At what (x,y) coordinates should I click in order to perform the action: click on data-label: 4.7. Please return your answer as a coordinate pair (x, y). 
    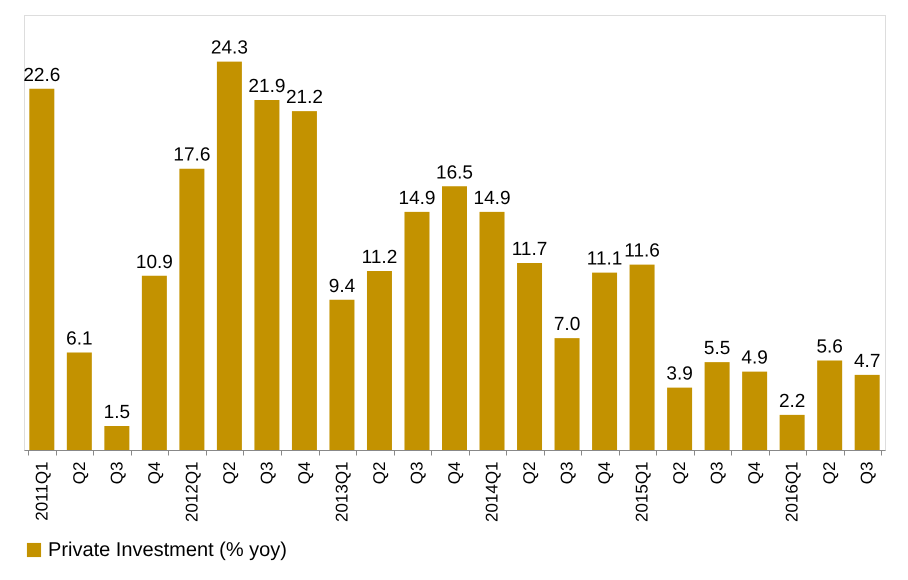
    Looking at the image, I should click on (867, 361).